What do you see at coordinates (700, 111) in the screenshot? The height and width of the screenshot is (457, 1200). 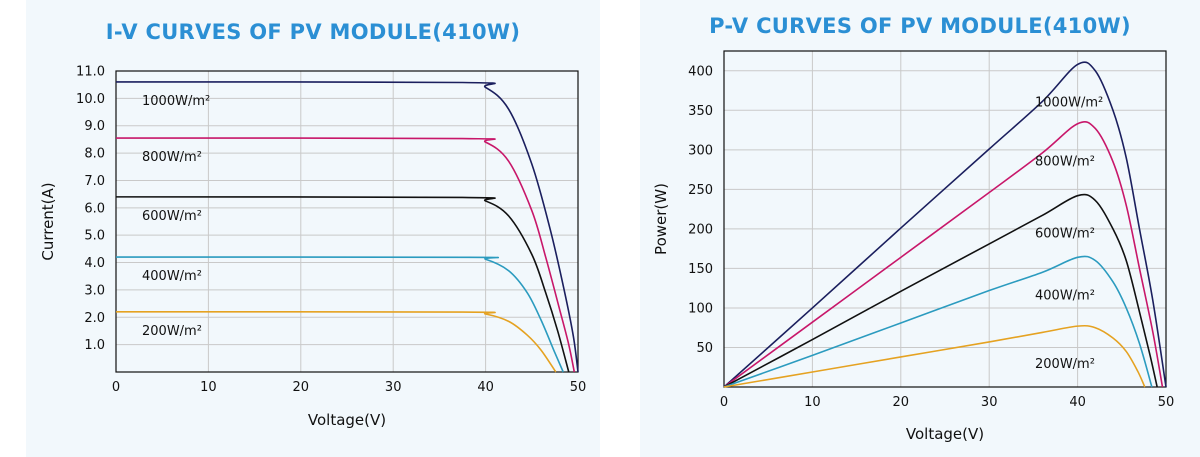 I see `y-tick-label: 350` at bounding box center [700, 111].